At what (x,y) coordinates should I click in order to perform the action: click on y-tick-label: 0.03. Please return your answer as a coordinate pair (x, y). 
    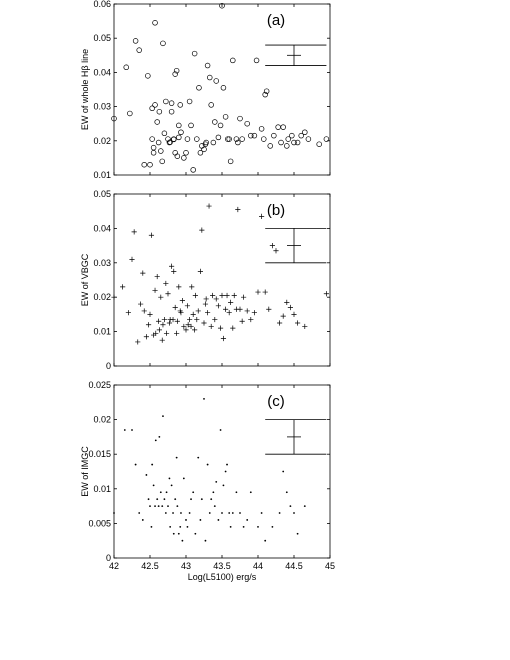
    Looking at the image, I should click on (102, 263).